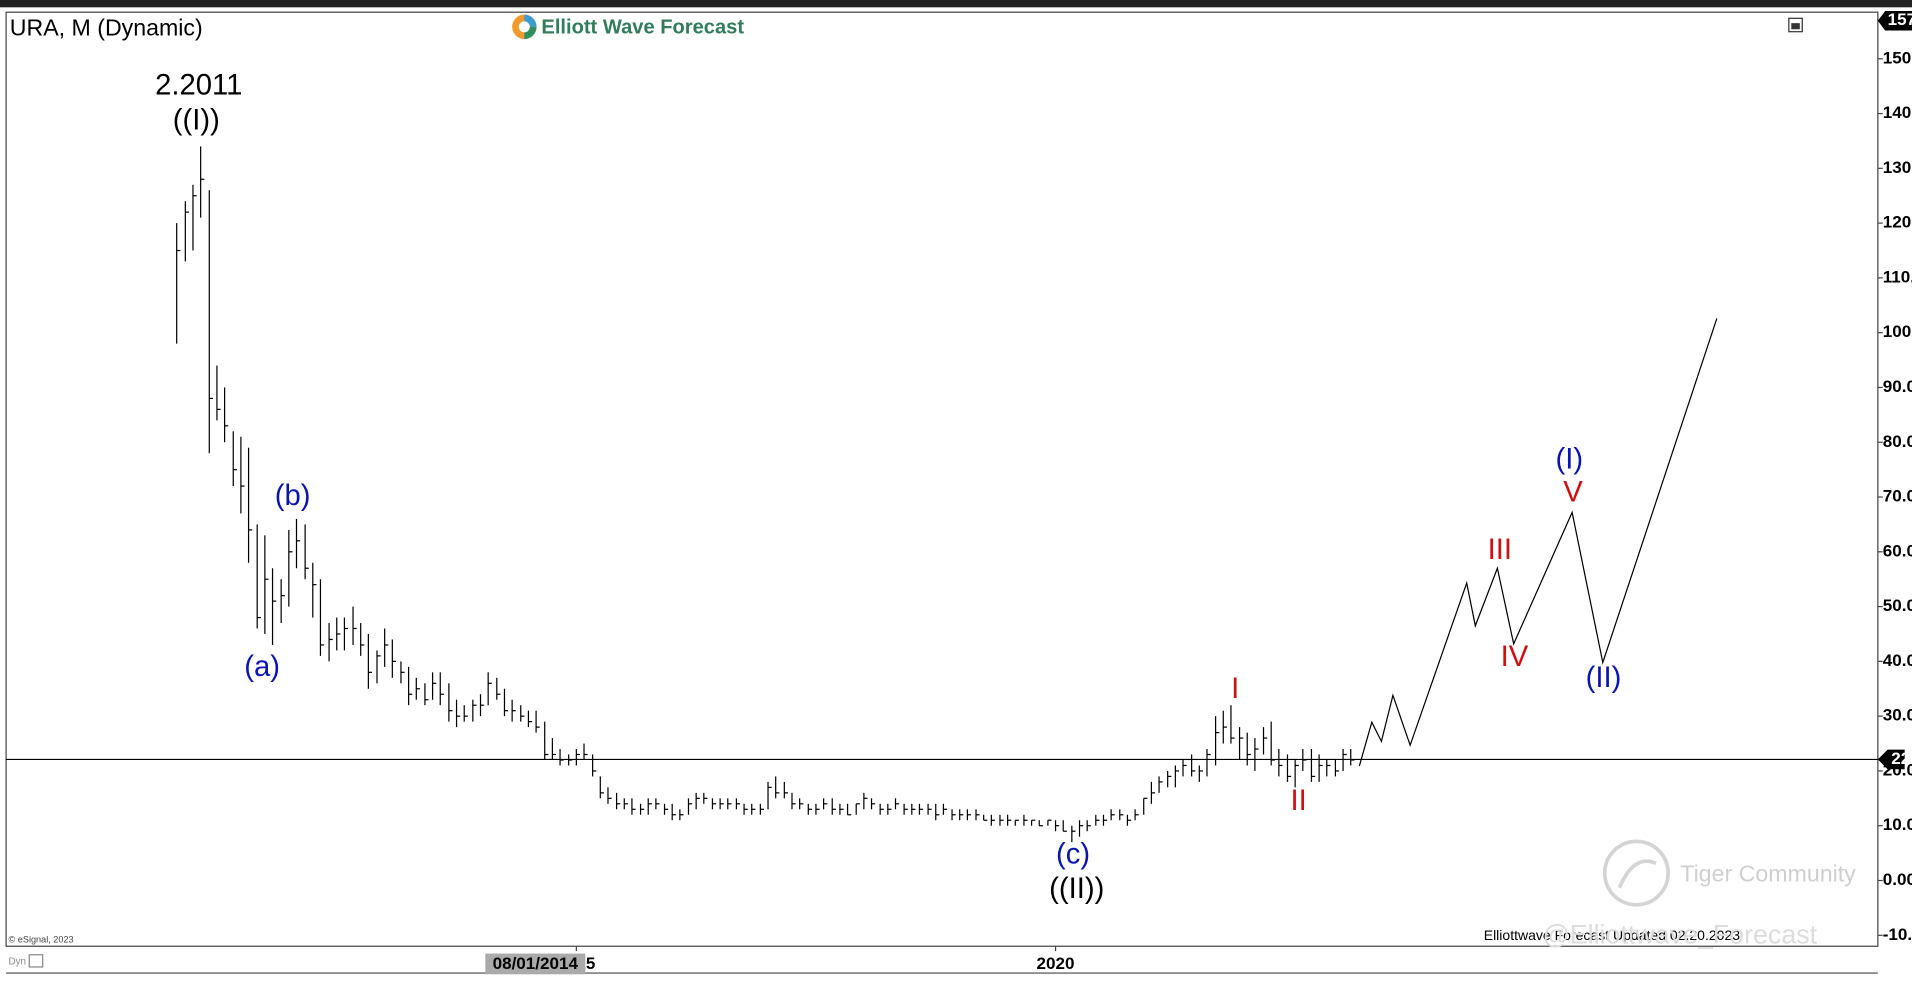  I want to click on wave-label: (II), so click(1604, 678).